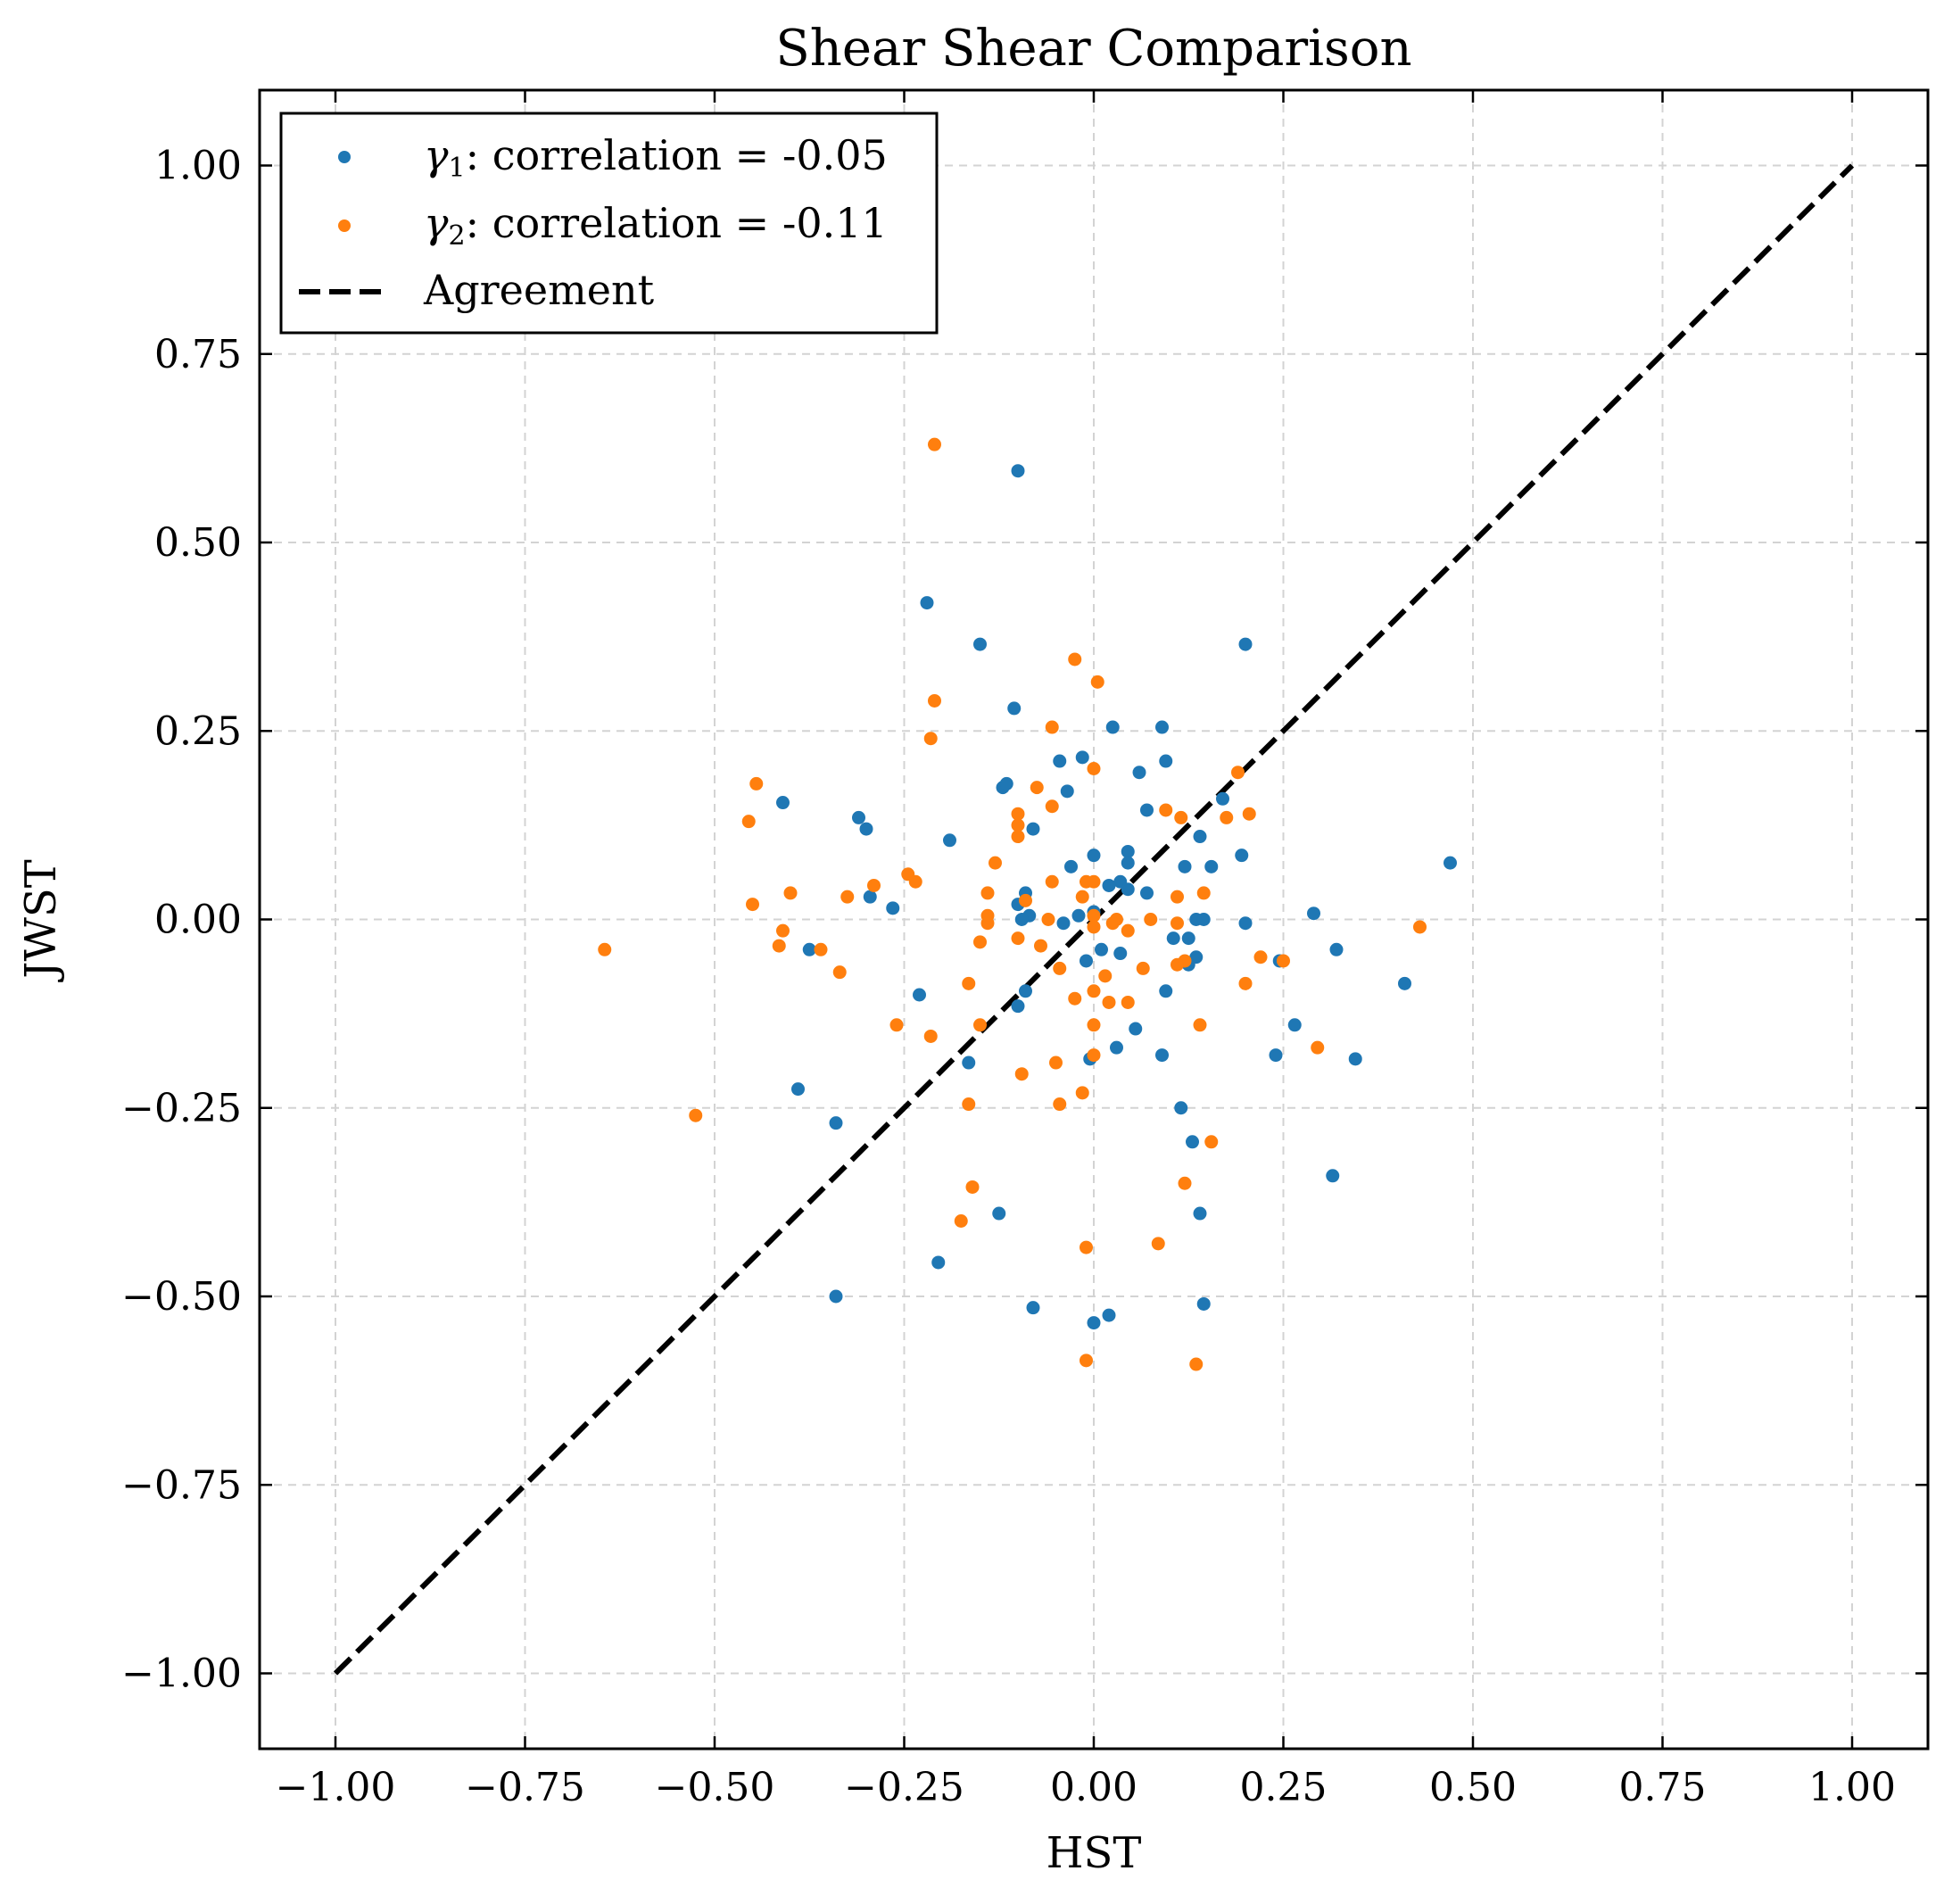  What do you see at coordinates (198, 543) in the screenshot?
I see `y-tick-label: 0.50` at bounding box center [198, 543].